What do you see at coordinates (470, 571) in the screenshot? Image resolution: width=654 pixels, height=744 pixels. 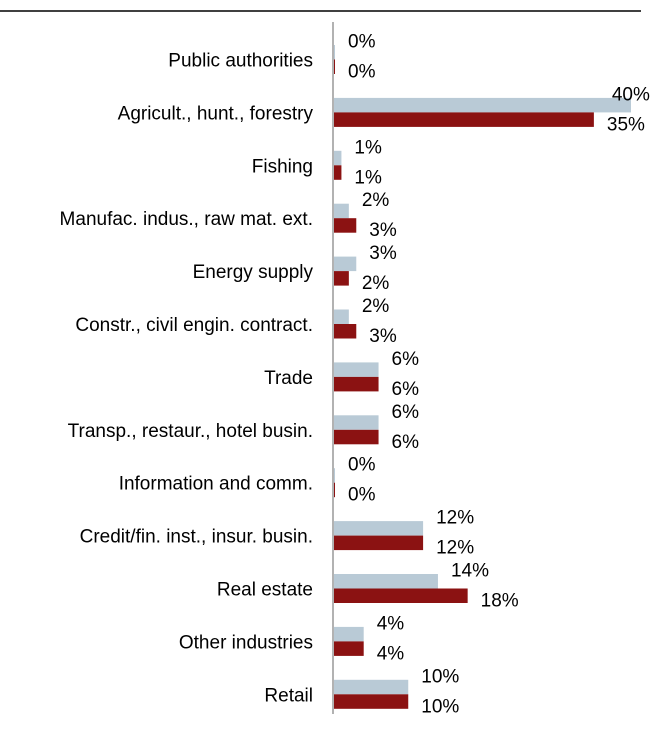 I see `data-label-series-1: 14%` at bounding box center [470, 571].